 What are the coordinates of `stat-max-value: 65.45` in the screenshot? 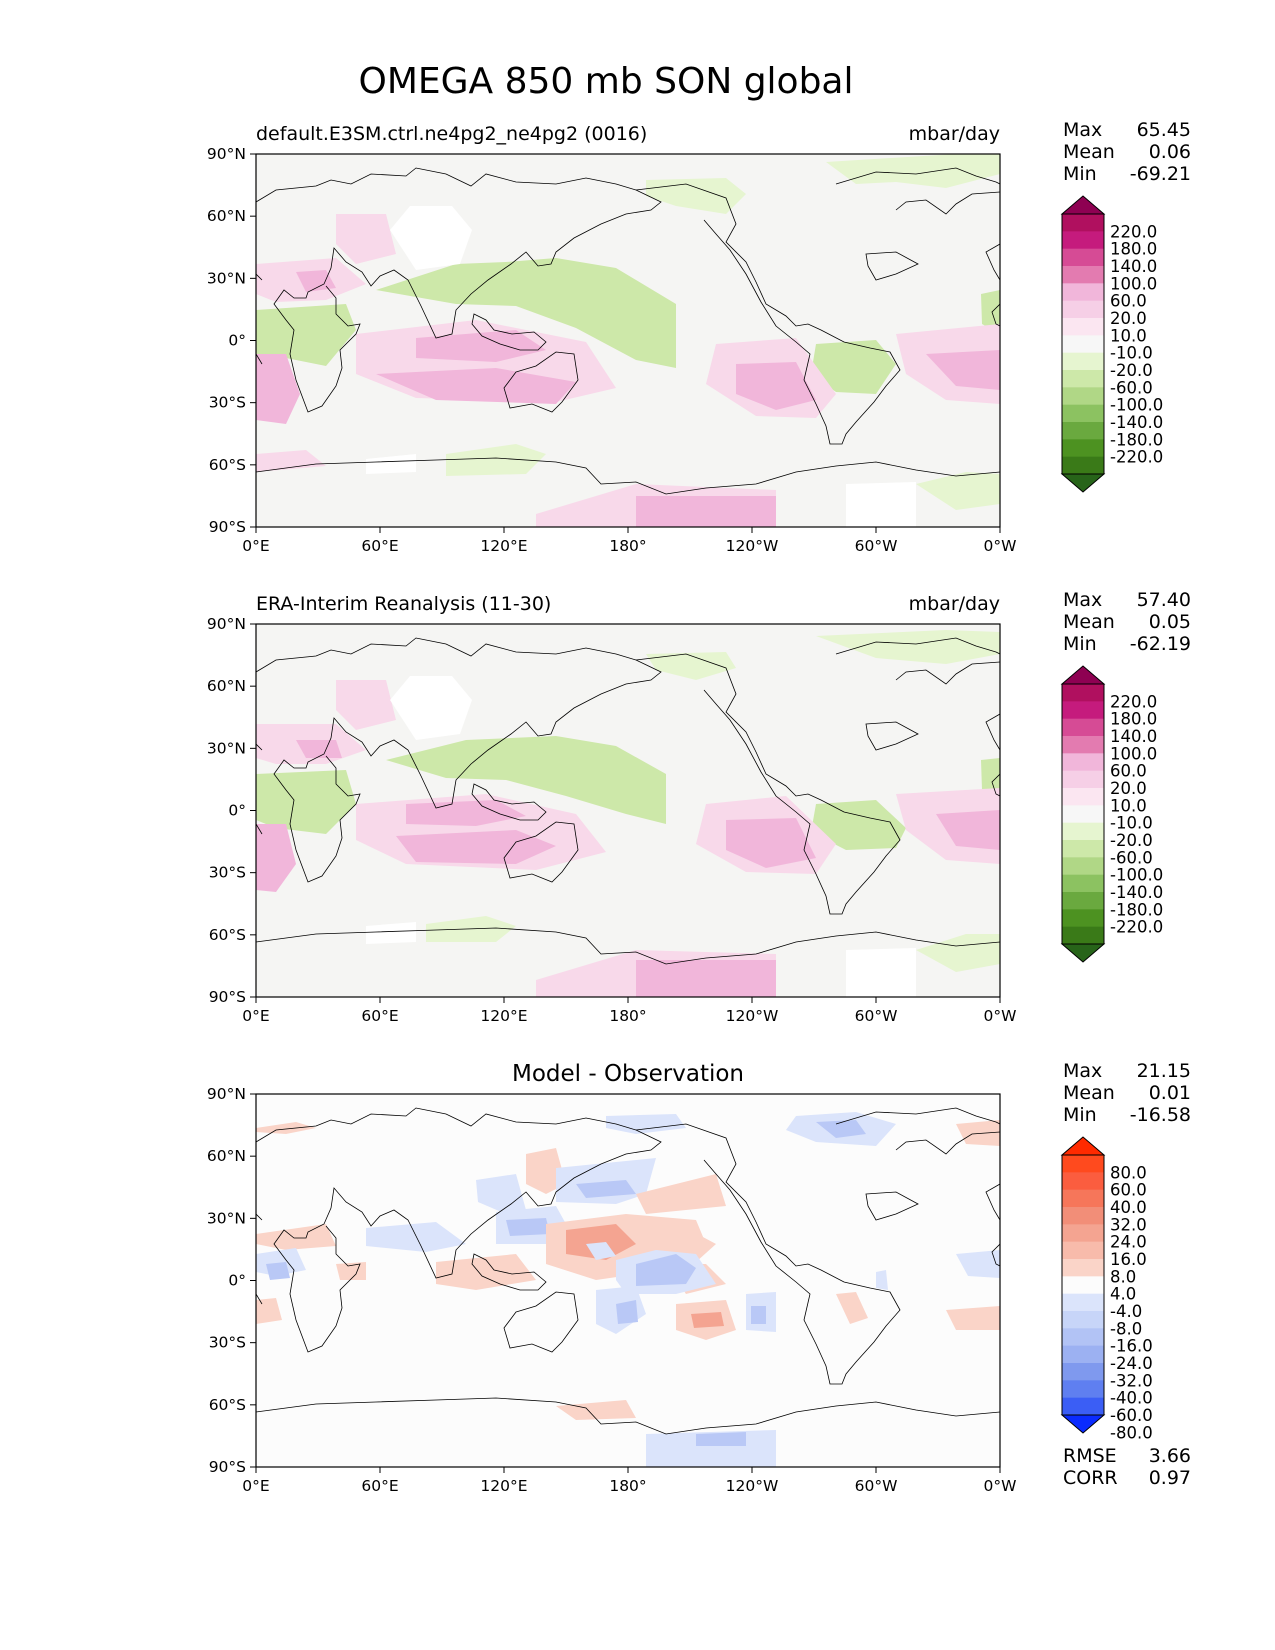 It's located at (1164, 130).